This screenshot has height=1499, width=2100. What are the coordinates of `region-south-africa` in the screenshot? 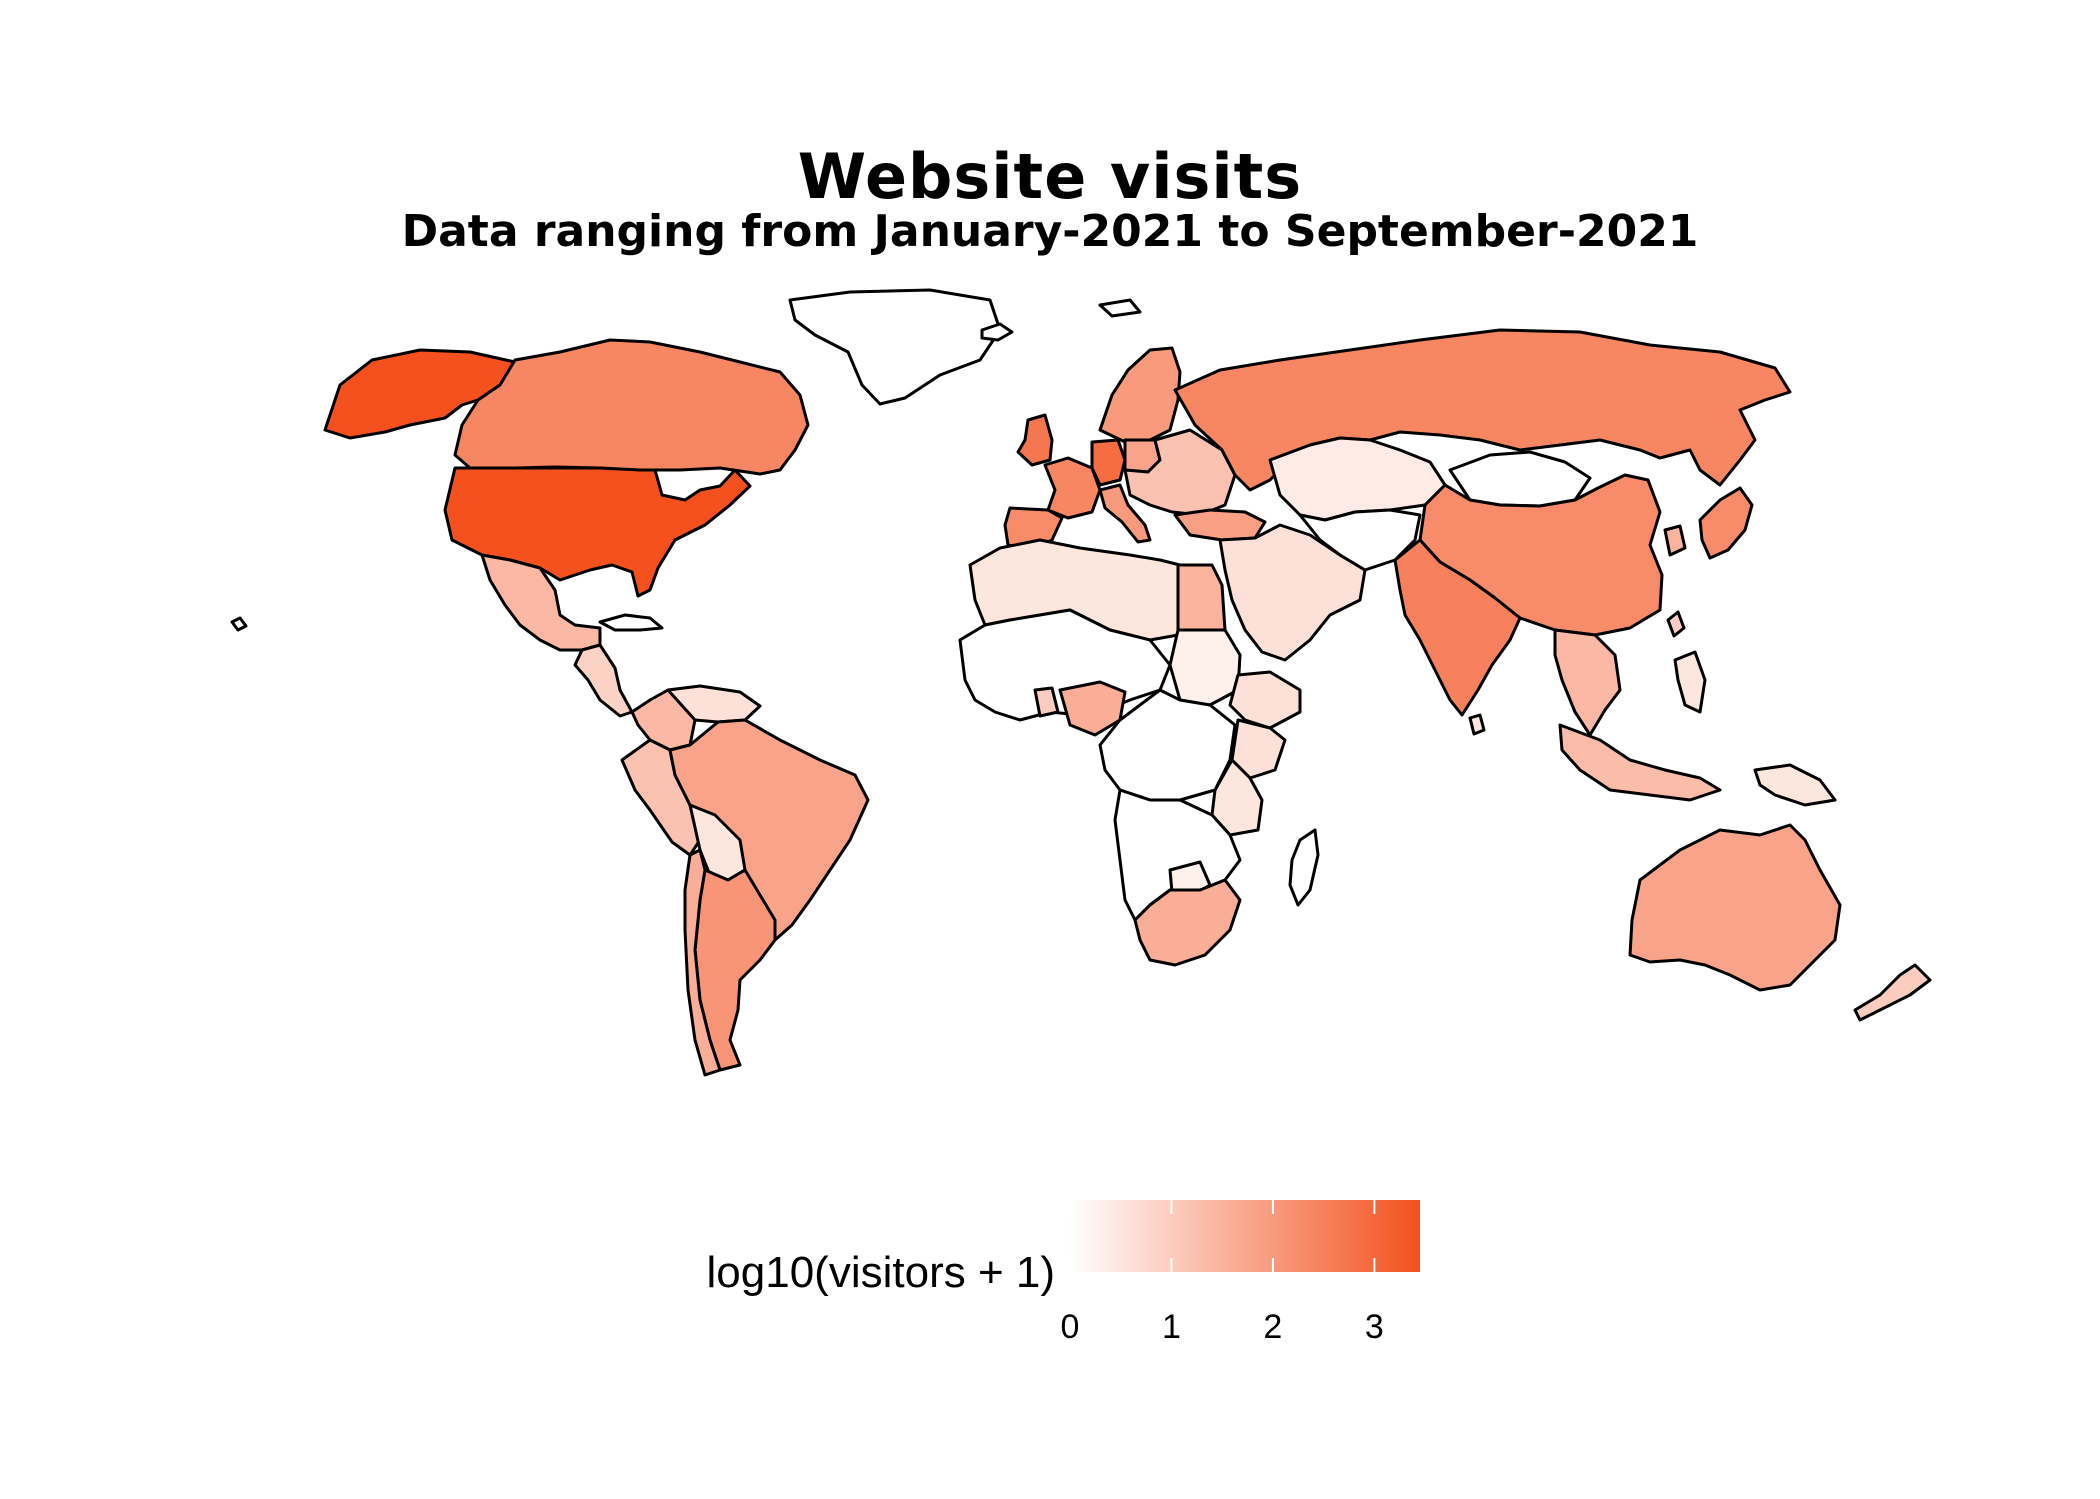 It's located at (1187, 922).